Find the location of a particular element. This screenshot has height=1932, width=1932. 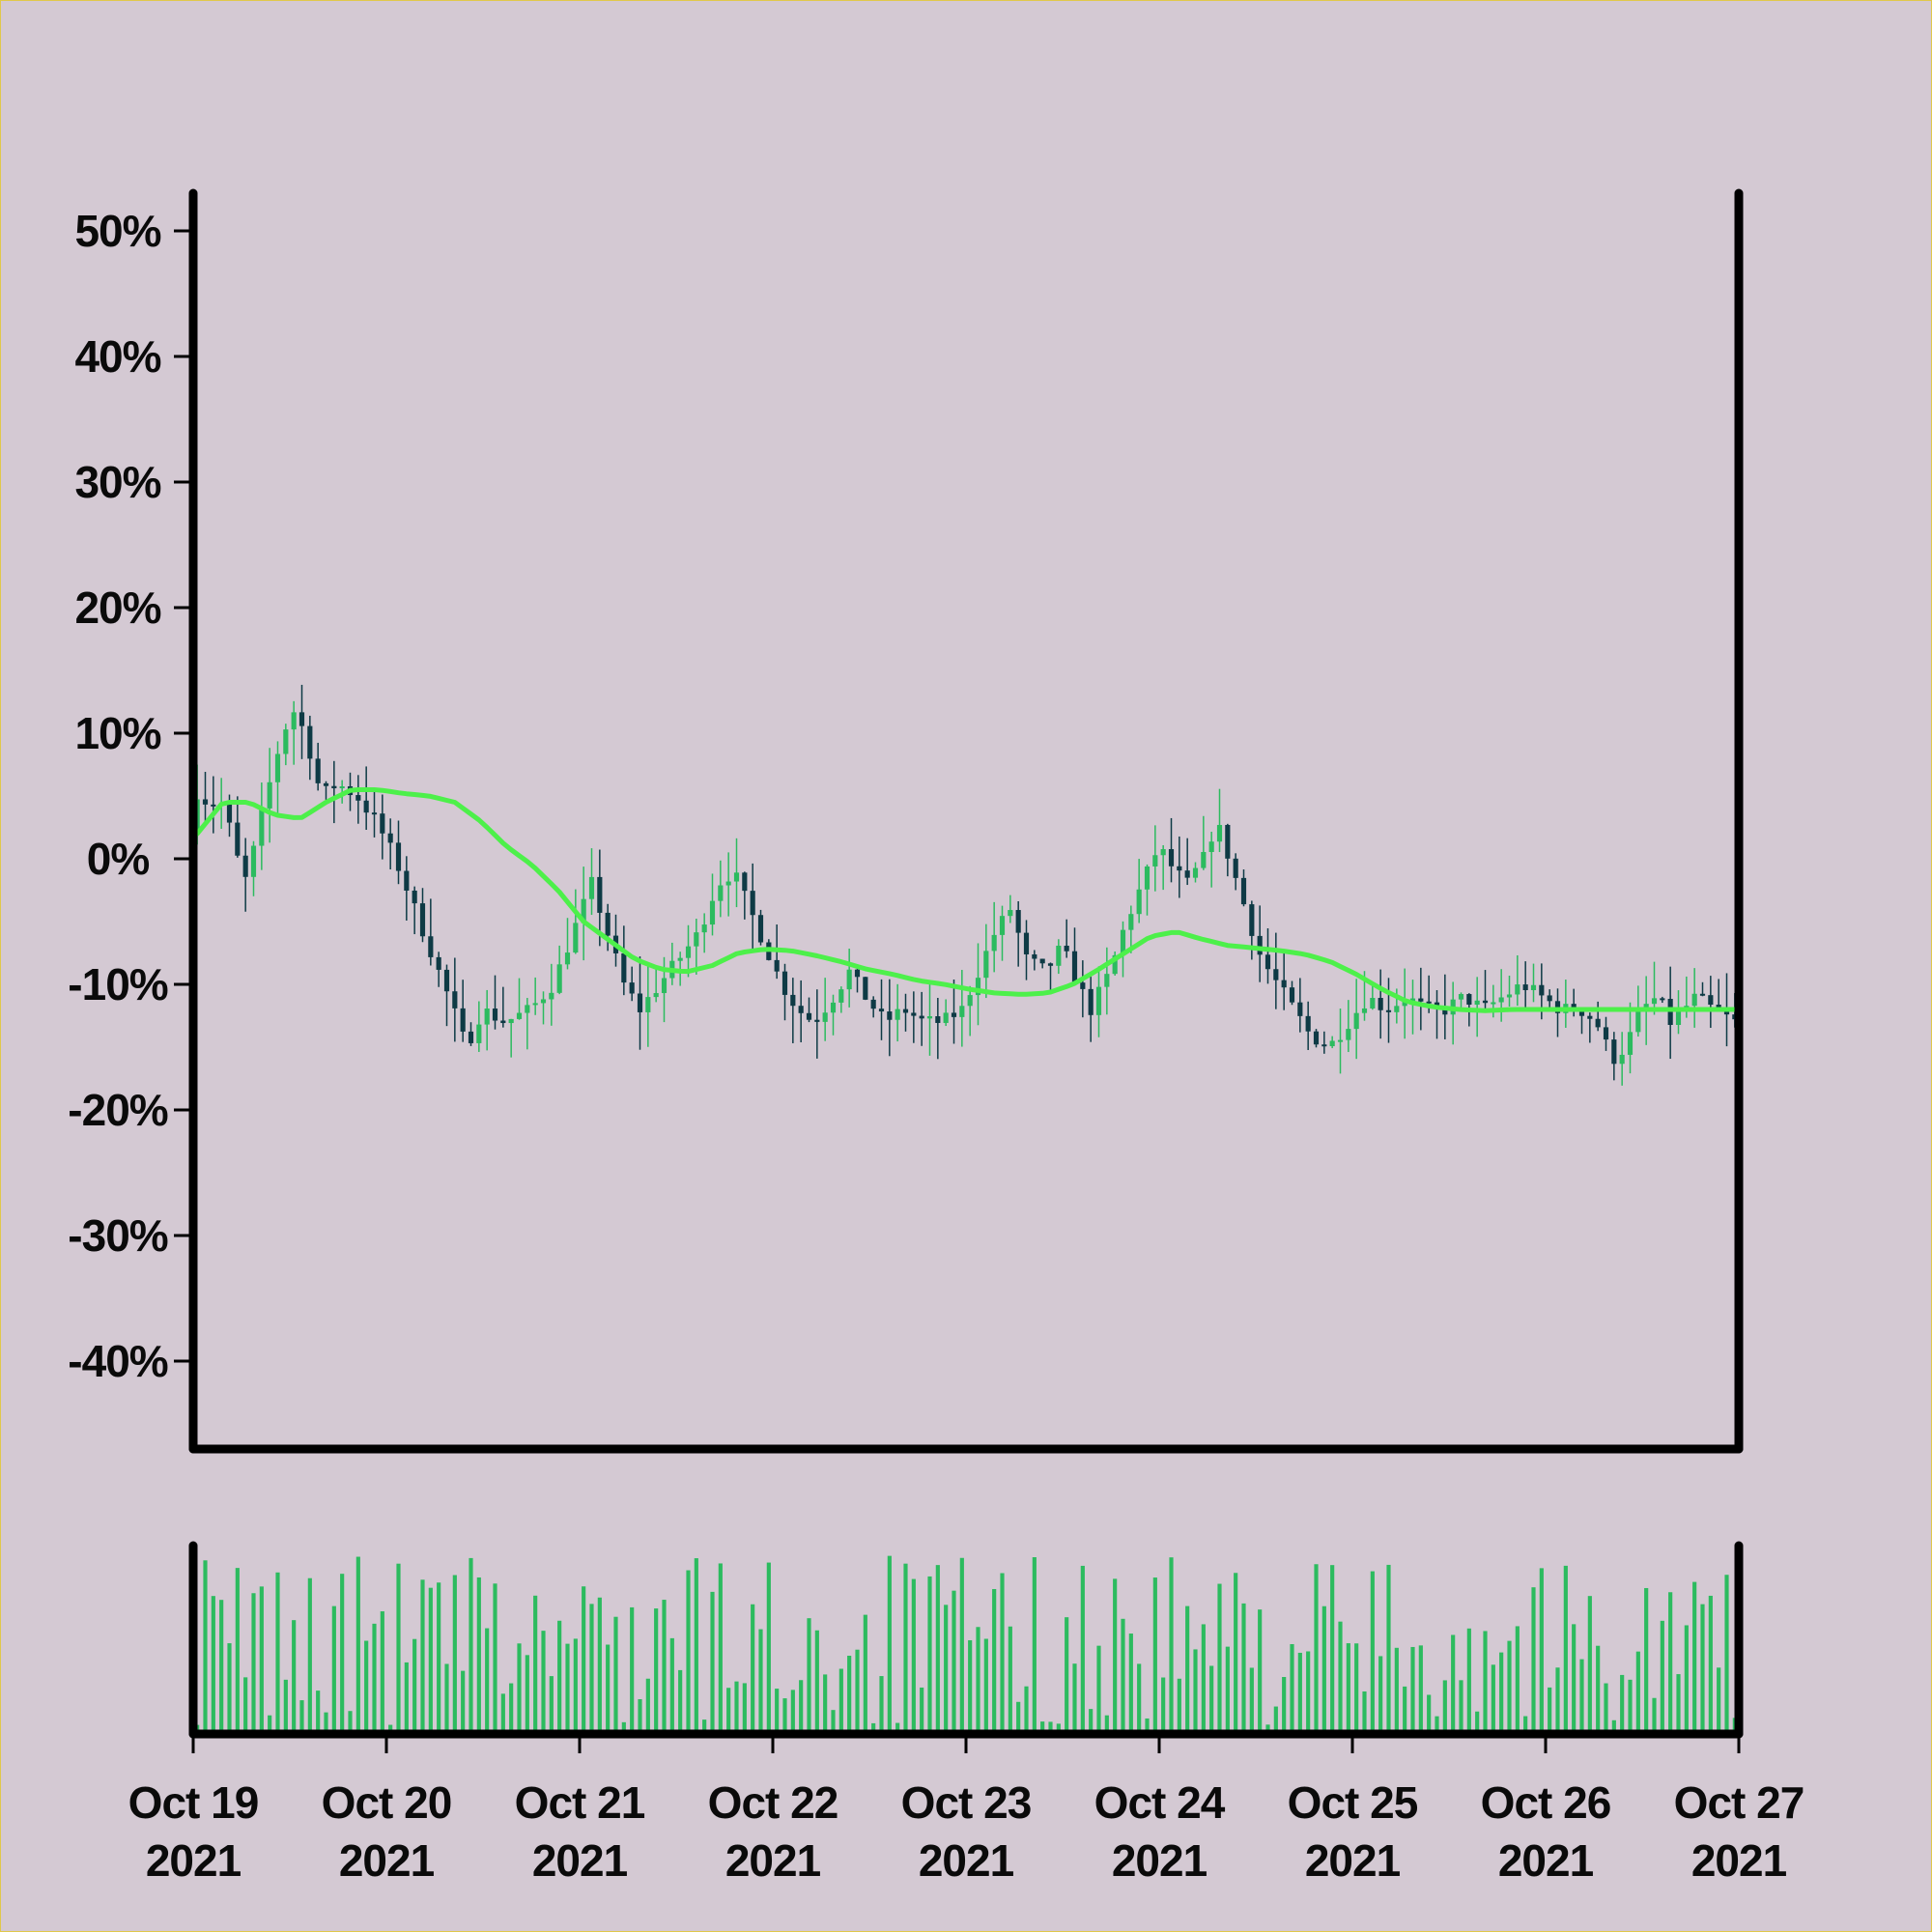

y-tick-label: 50% is located at coordinates (117, 231).